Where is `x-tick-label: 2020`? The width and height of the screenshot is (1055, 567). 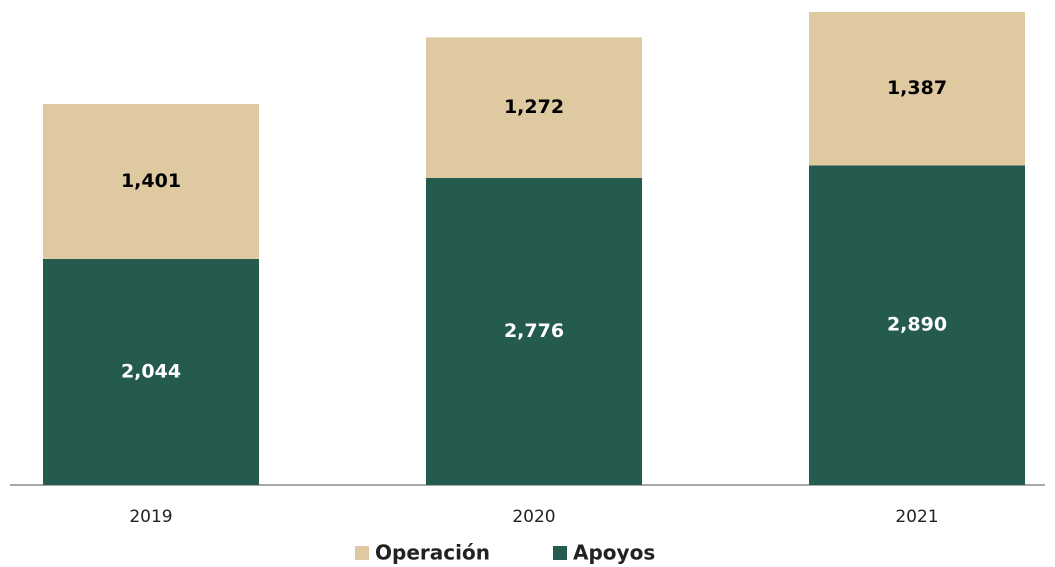
x-tick-label: 2020 is located at coordinates (533, 517).